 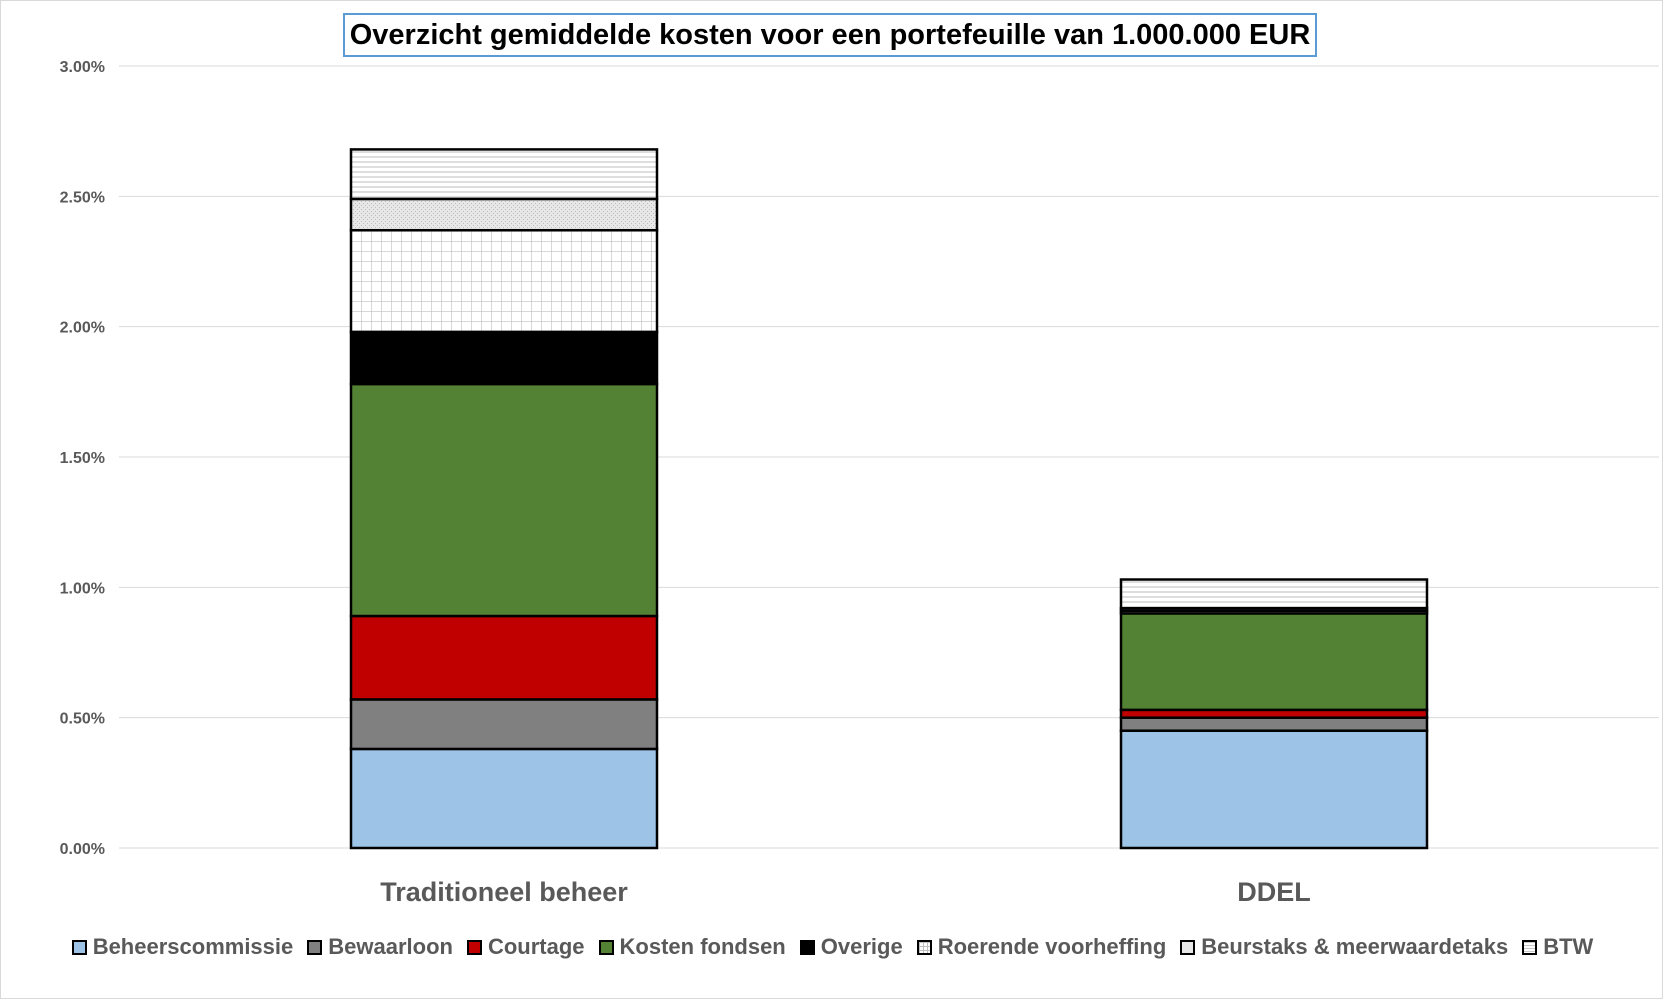 I want to click on legend-item: BTW, so click(x=1557, y=947).